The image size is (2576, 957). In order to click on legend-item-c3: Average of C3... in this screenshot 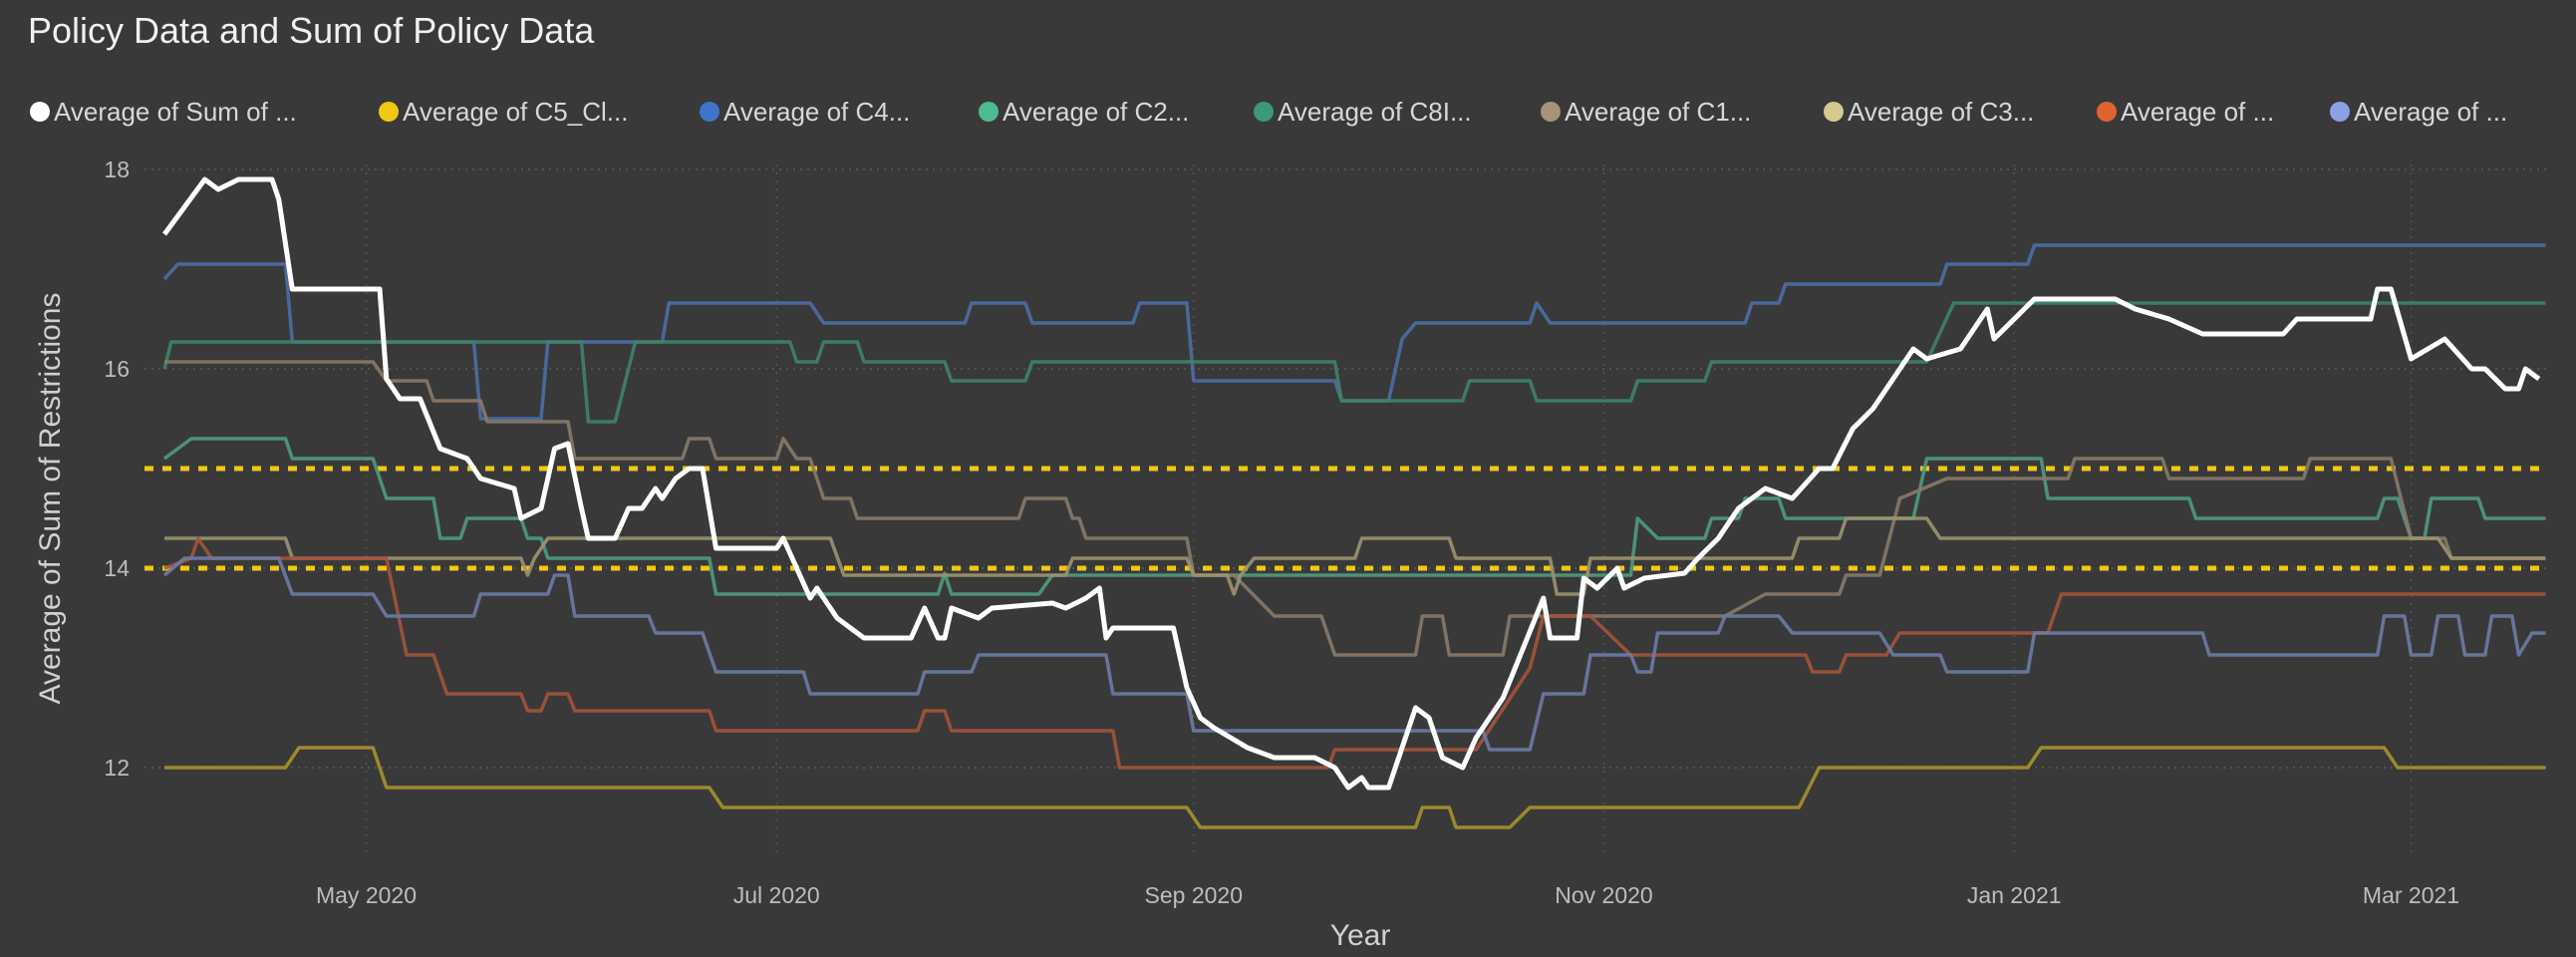, I will do `click(1929, 112)`.